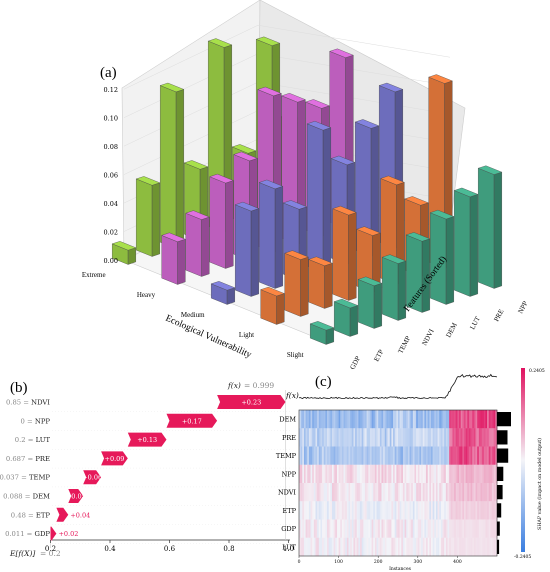  I want to click on panel-a-class-tick-label: Slight, so click(295, 355).